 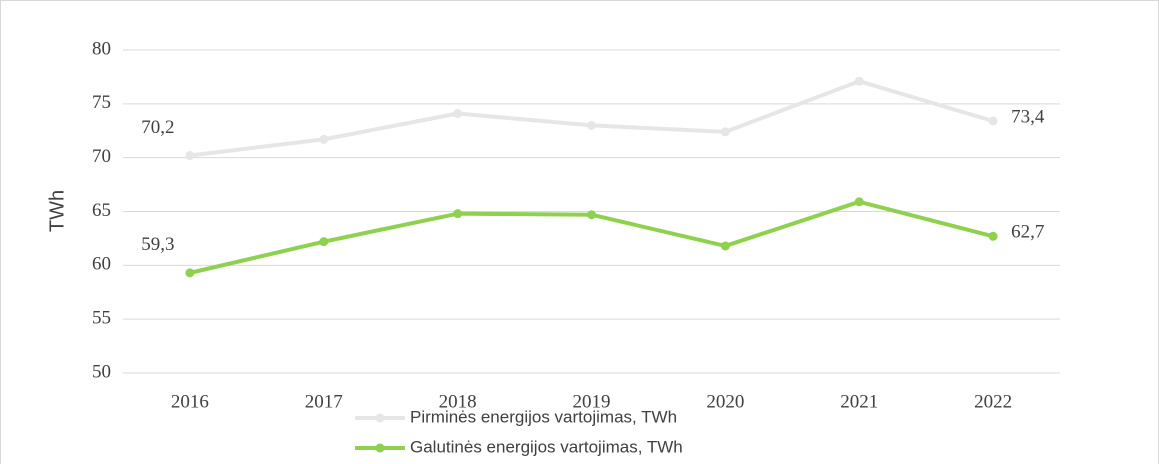 What do you see at coordinates (101, 318) in the screenshot?
I see `y-tick-label: 55` at bounding box center [101, 318].